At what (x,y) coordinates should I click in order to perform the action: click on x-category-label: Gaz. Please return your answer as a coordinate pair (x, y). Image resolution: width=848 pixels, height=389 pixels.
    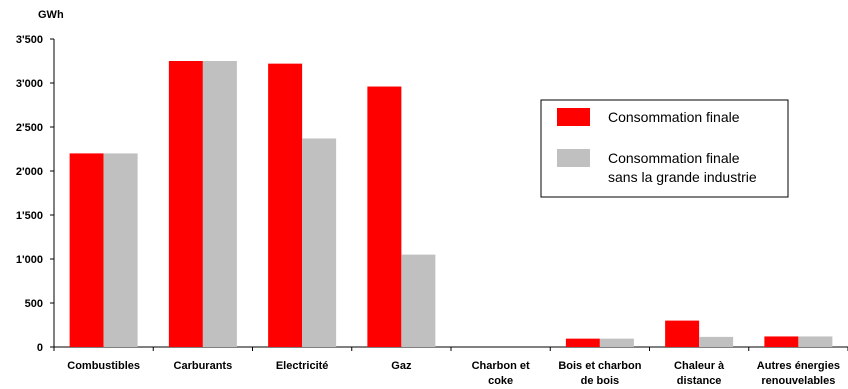
    Looking at the image, I should click on (401, 366).